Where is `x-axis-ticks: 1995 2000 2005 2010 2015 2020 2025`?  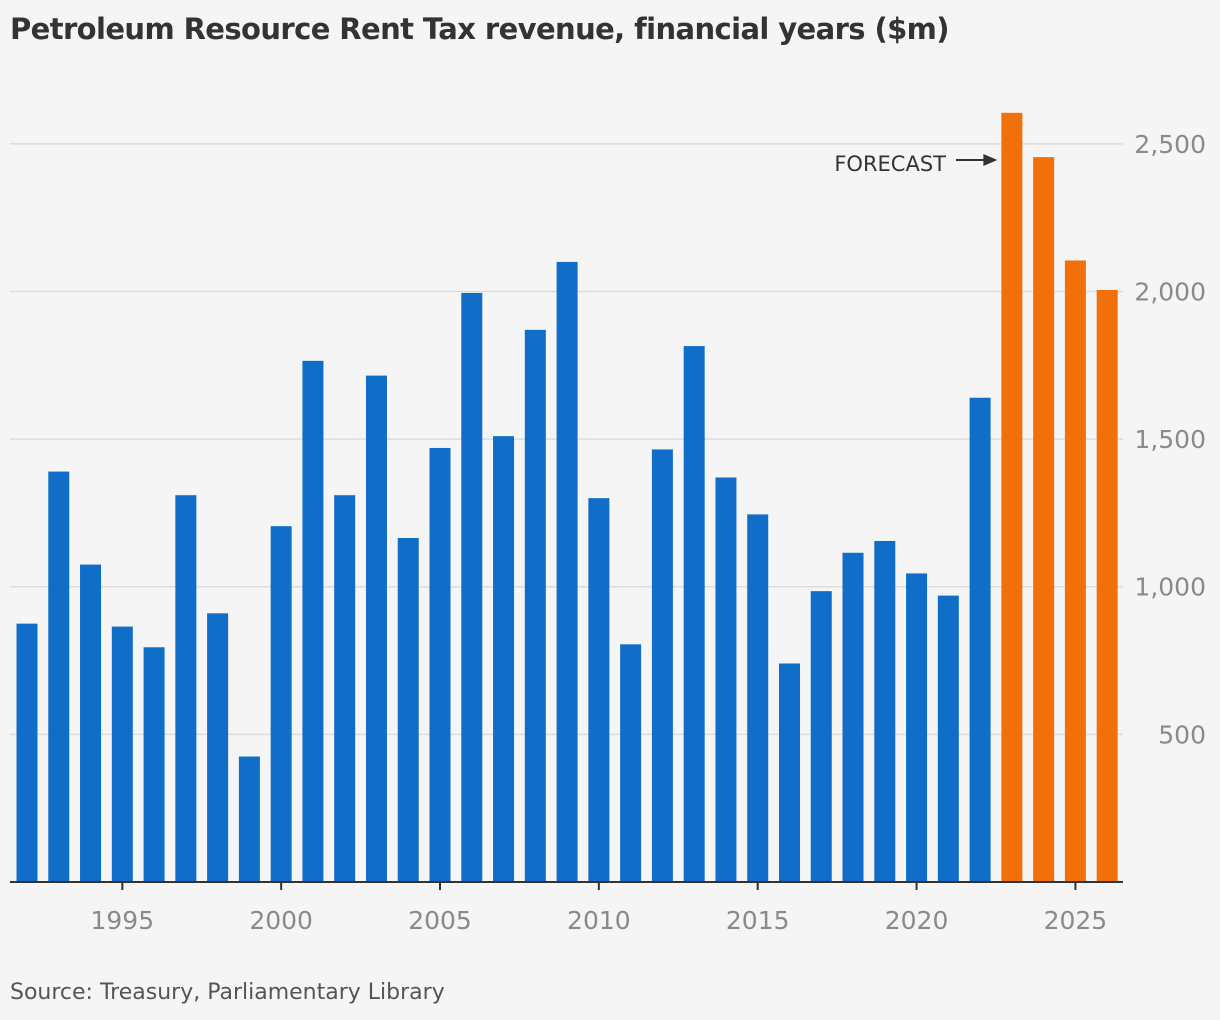
x-axis-ticks: 1995 2000 2005 2010 2015 2020 2025 is located at coordinates (598, 908).